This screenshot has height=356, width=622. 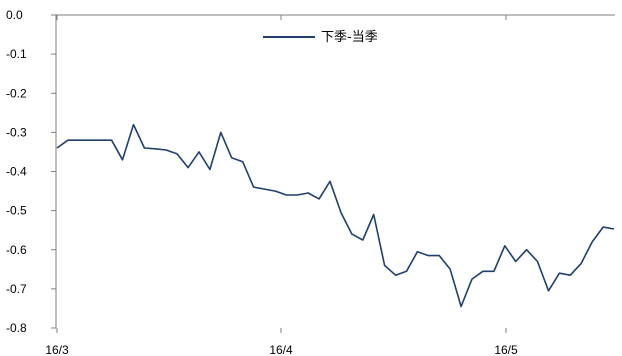 What do you see at coordinates (16, 289) in the screenshot?
I see `y-tick-label: -0.7` at bounding box center [16, 289].